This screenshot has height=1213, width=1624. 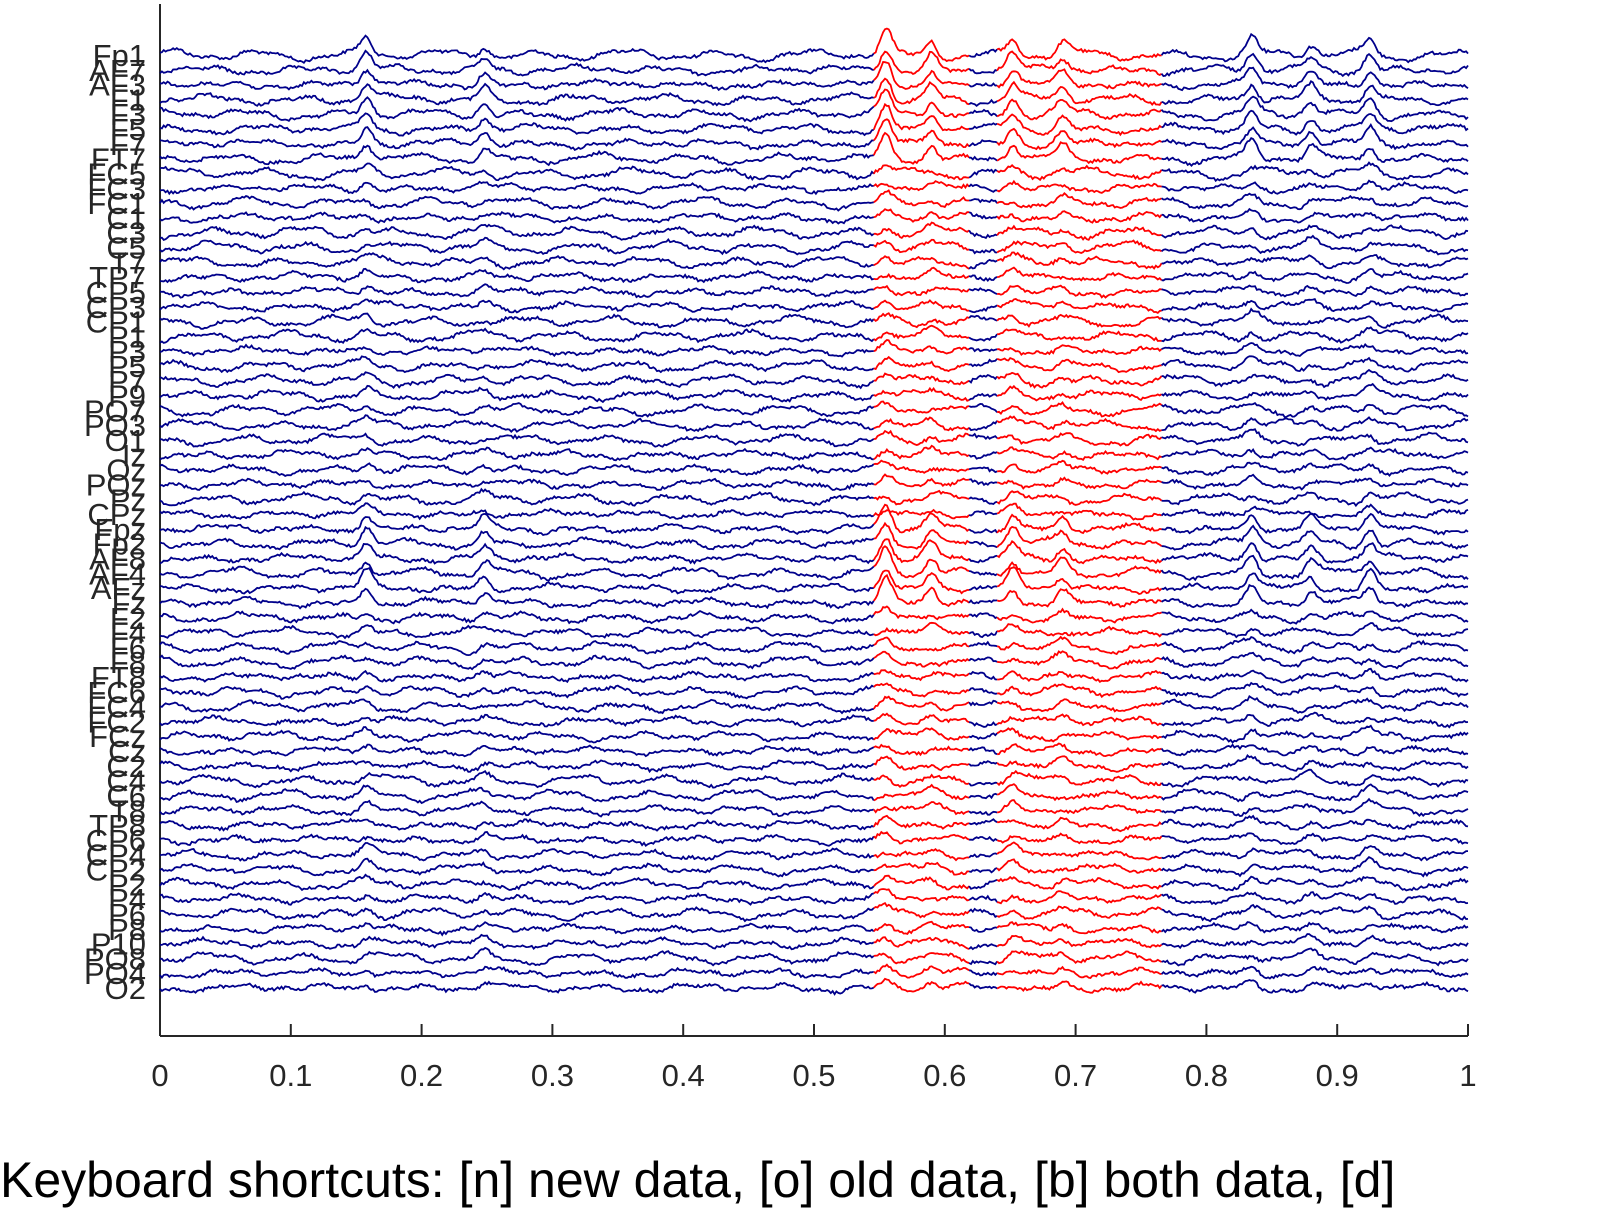 I want to click on channel-label-FC5: FC5, so click(x=116, y=173).